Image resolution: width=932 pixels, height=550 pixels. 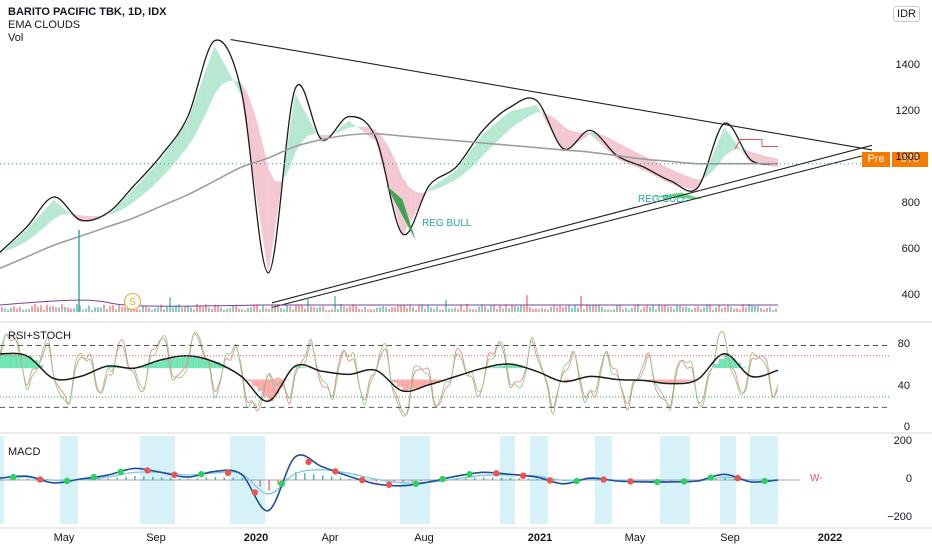 I want to click on time-tick-label: May, so click(x=64, y=538).